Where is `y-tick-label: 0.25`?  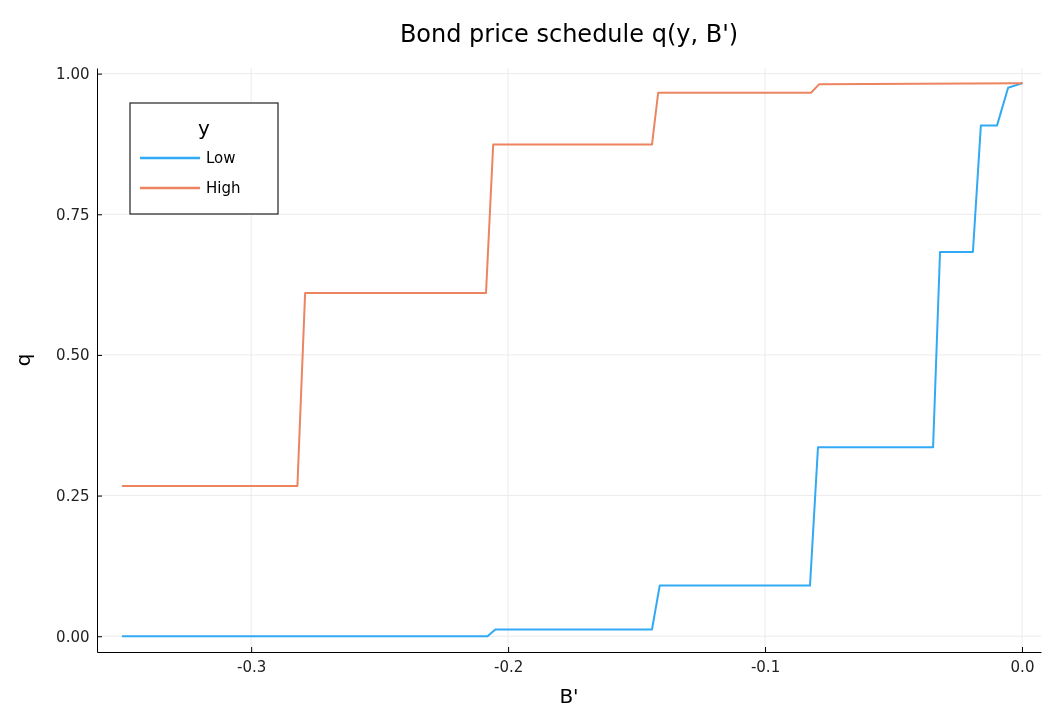
y-tick-label: 0.25 is located at coordinates (73, 495).